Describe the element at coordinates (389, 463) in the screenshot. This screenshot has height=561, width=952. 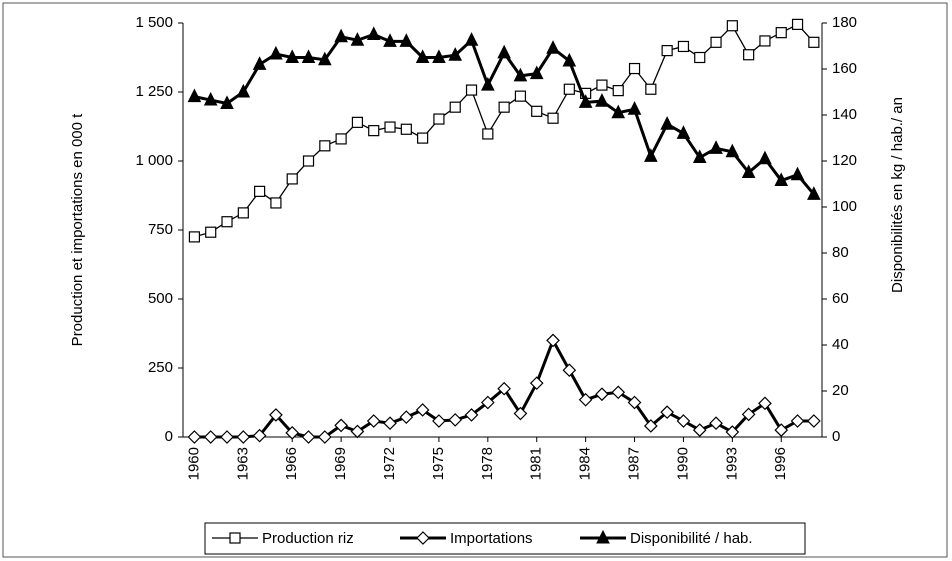
I see `x-tick-label: 1972` at that location.